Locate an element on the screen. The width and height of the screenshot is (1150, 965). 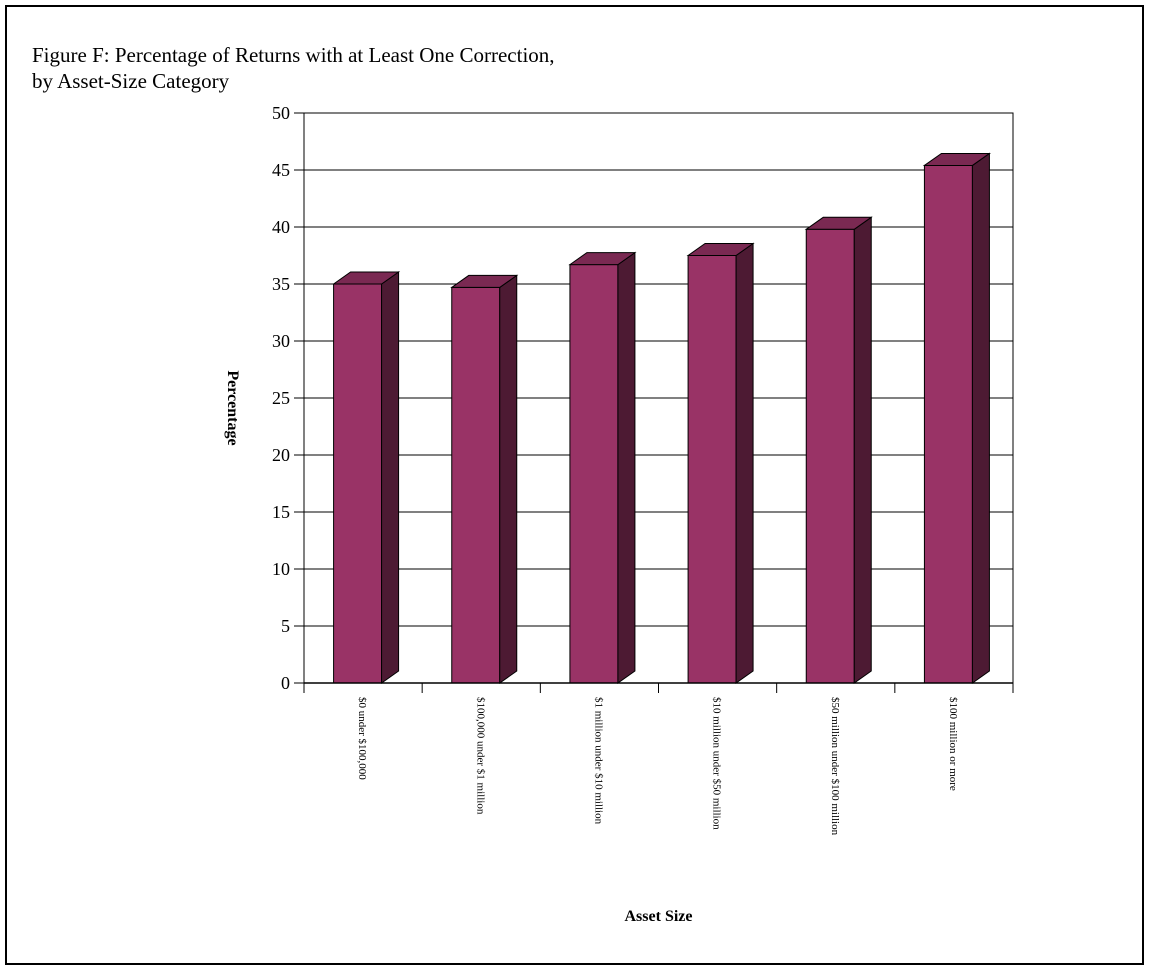
y-tick-label: 0 is located at coordinates (285, 683).